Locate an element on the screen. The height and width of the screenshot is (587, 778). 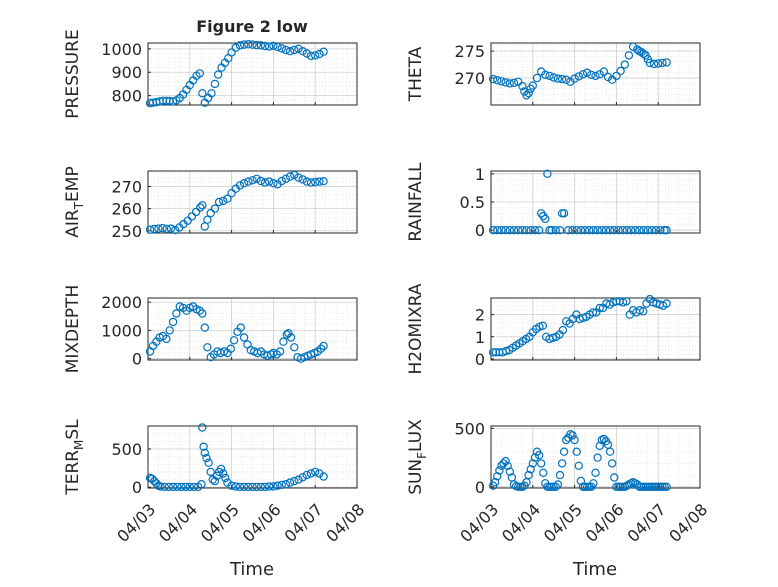
x-tick-label: 04/03 is located at coordinates (136, 523).